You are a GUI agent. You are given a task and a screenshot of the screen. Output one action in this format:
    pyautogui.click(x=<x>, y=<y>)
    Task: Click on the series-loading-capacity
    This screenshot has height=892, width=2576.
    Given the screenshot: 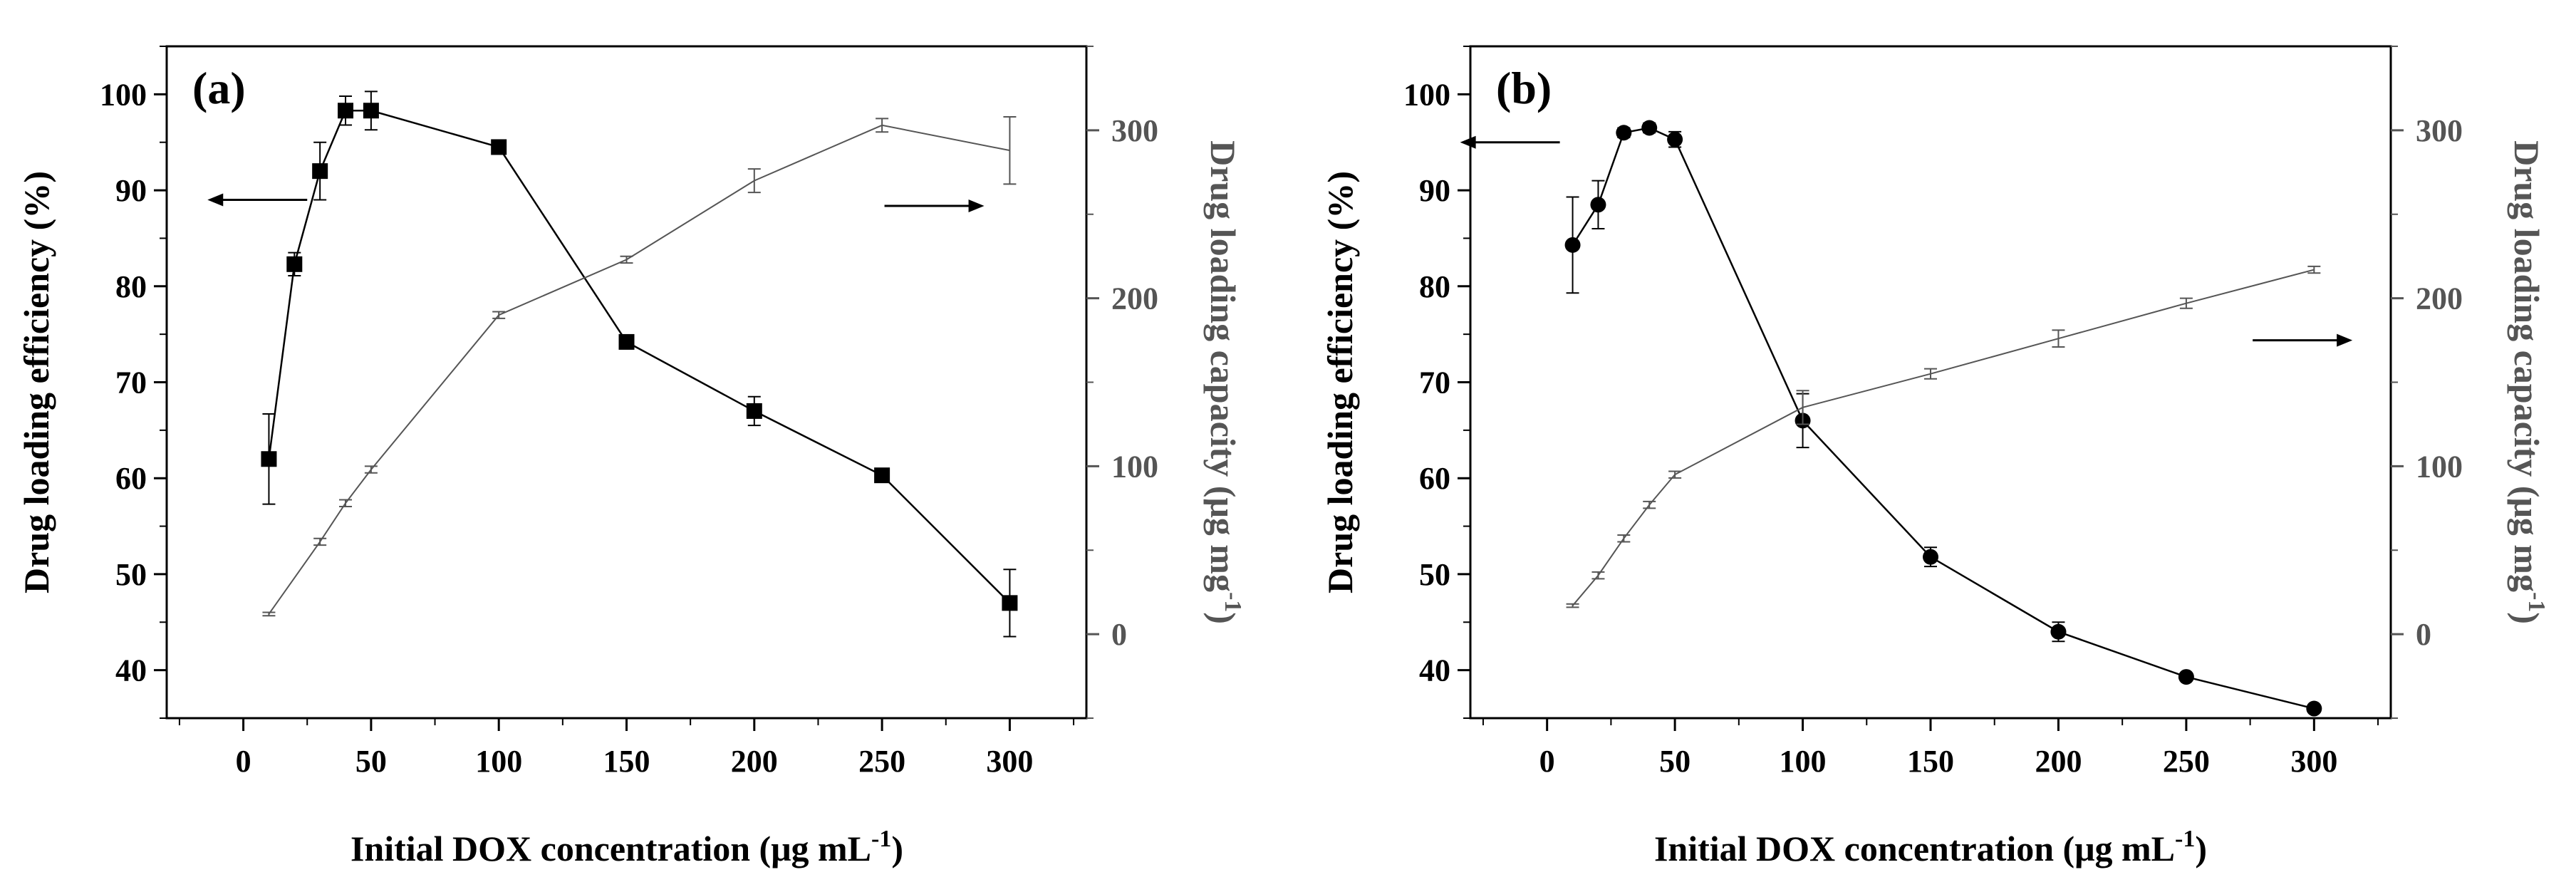 What is the action you would take?
    pyautogui.click(x=1944, y=437)
    